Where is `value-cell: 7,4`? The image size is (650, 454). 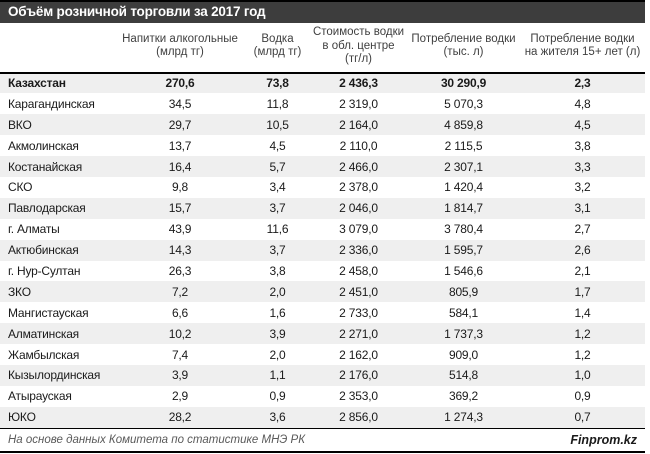
value-cell: 7,4 is located at coordinates (180, 354).